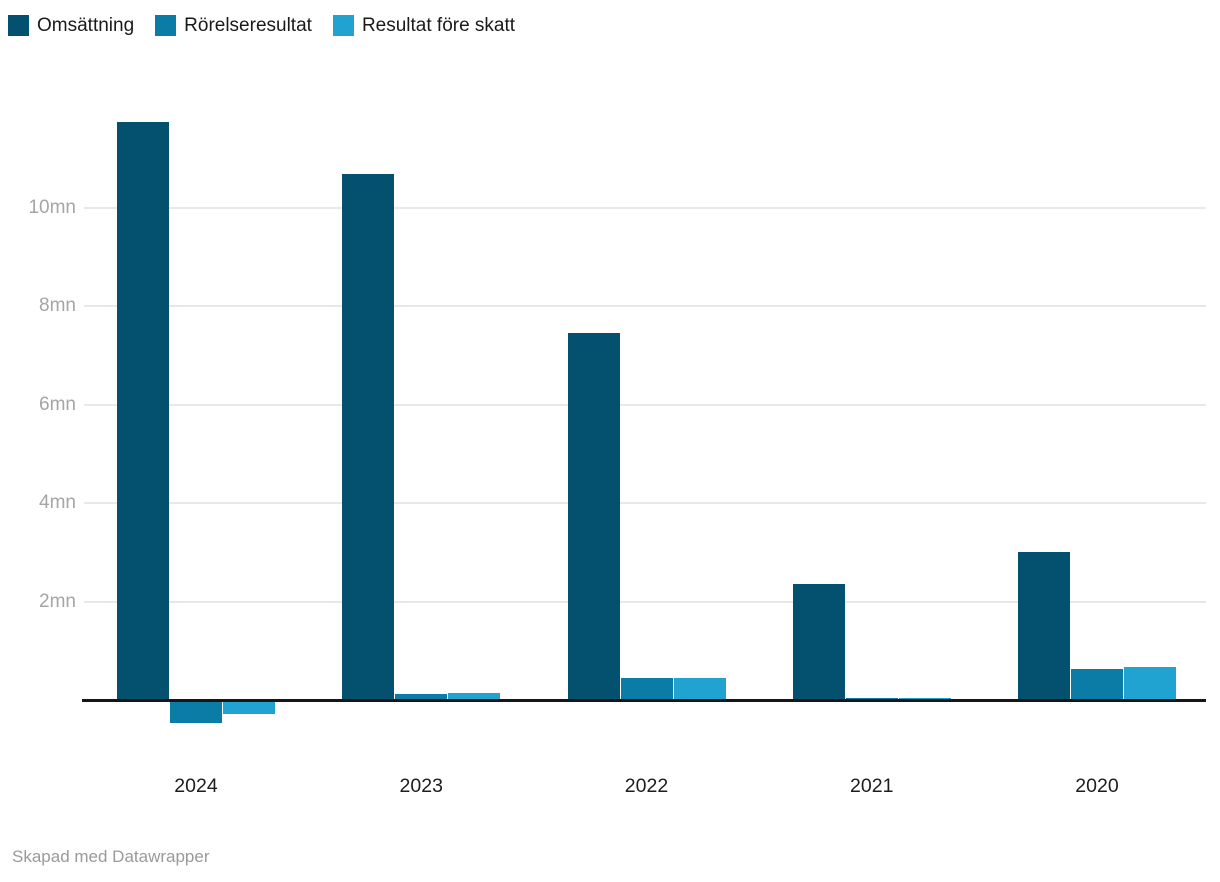 Image resolution: width=1220 pixels, height=882 pixels. Describe the element at coordinates (421, 786) in the screenshot. I see `category-label-2023: 2023` at that location.